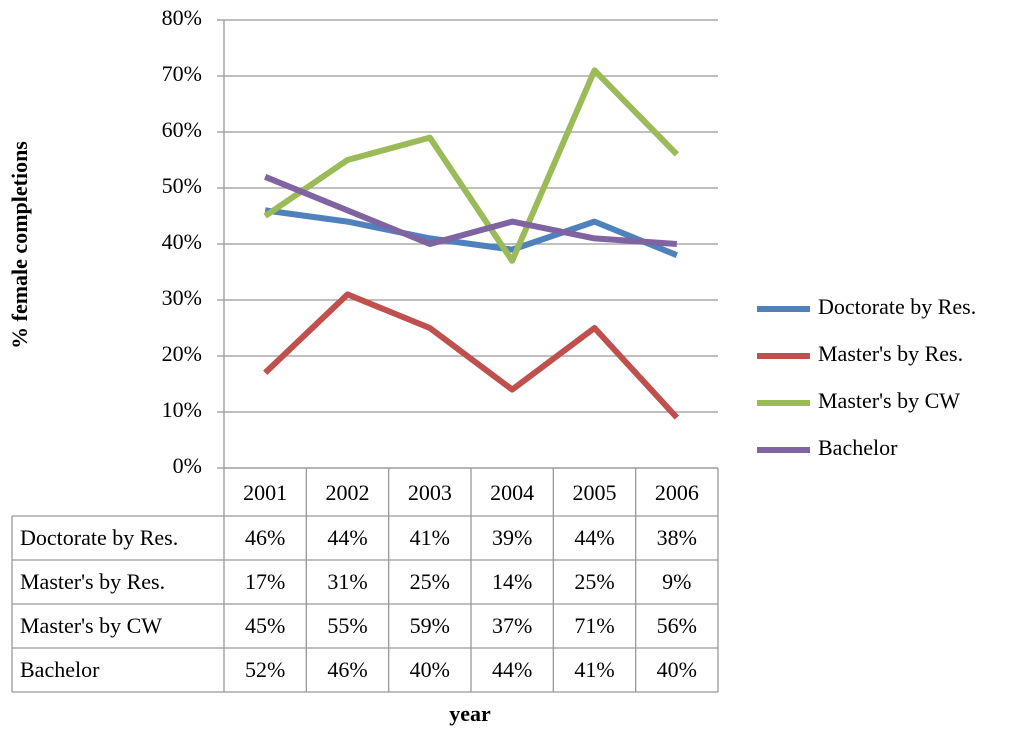  What do you see at coordinates (512, 581) in the screenshot?
I see `table-cell: 14%` at bounding box center [512, 581].